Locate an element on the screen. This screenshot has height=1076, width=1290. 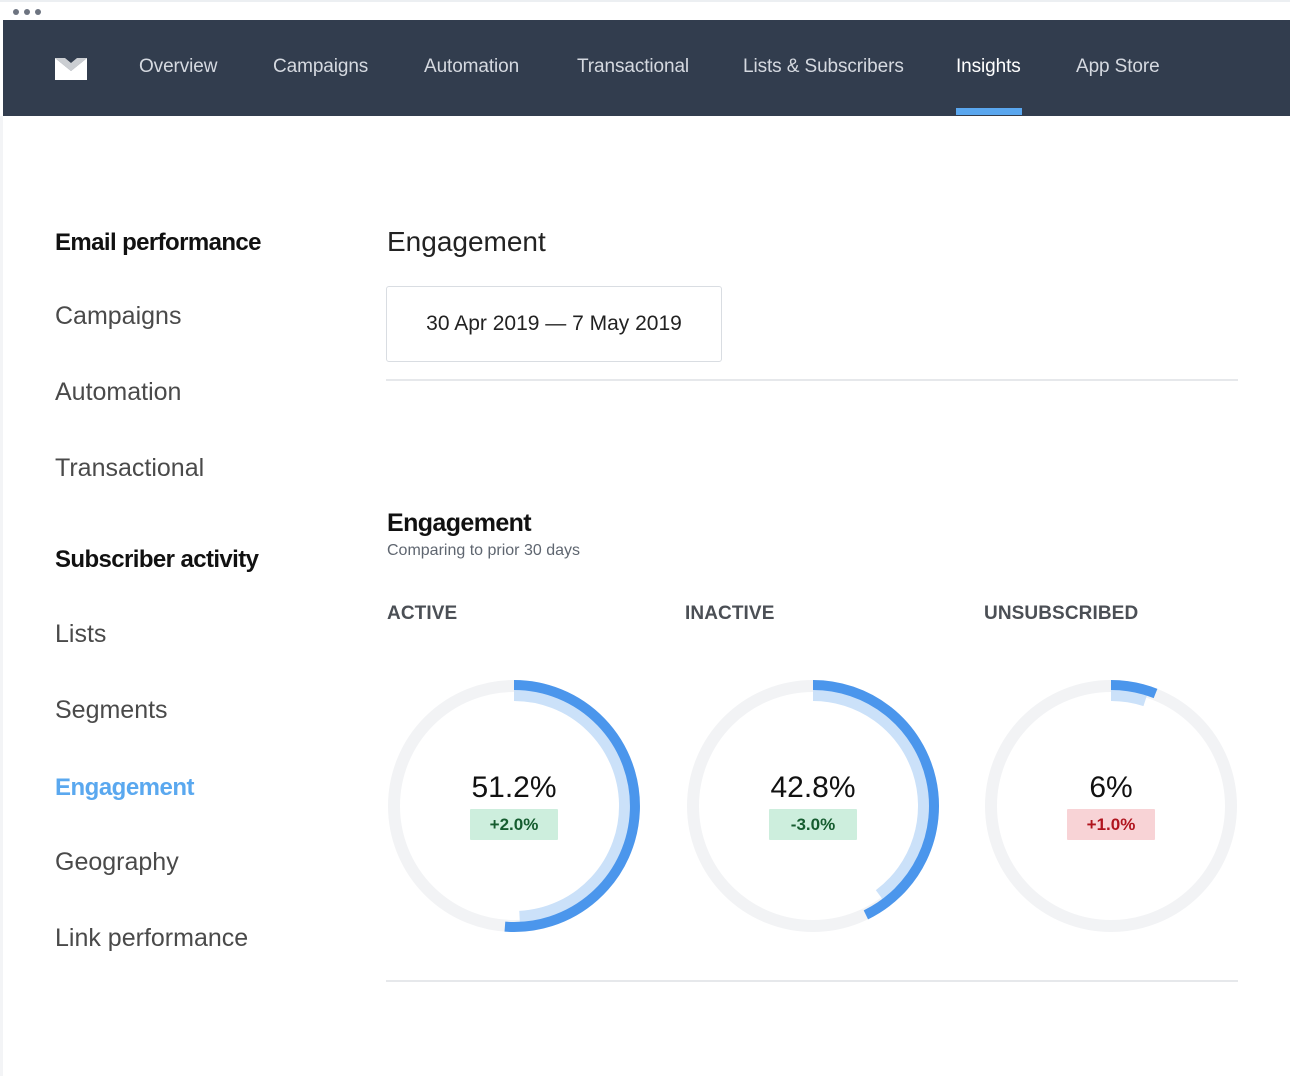
sidebar-item-campaigns: Campaigns is located at coordinates (118, 316).